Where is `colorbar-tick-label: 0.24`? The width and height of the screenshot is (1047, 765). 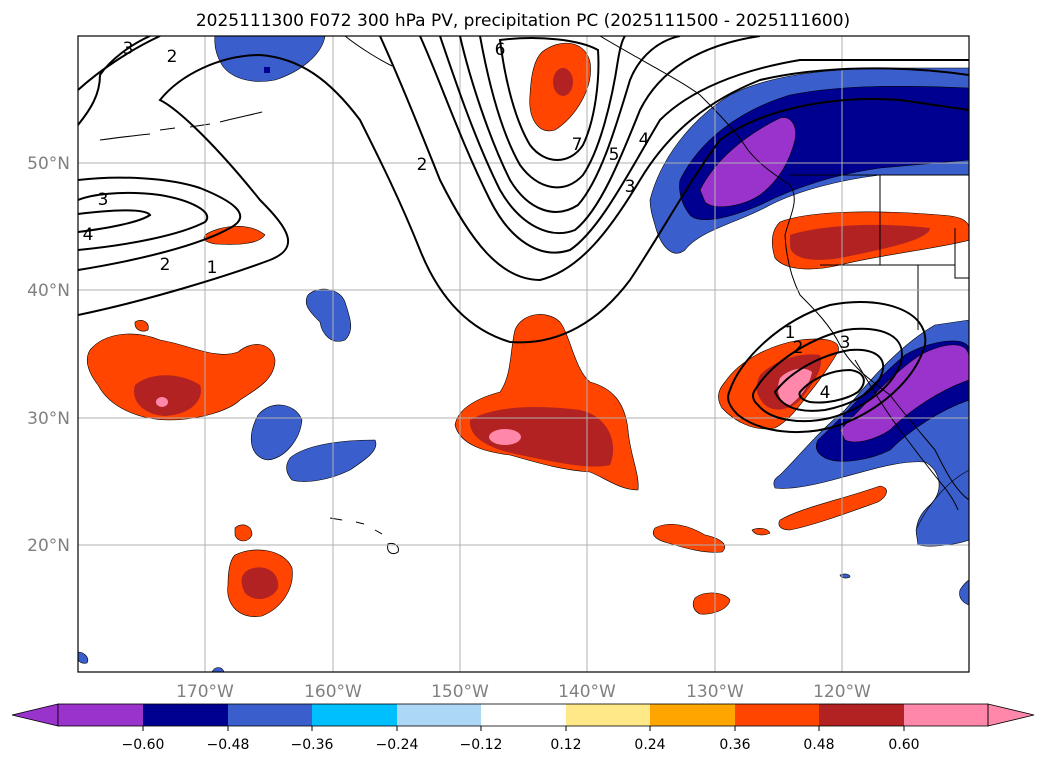 colorbar-tick-label: 0.24 is located at coordinates (649, 745).